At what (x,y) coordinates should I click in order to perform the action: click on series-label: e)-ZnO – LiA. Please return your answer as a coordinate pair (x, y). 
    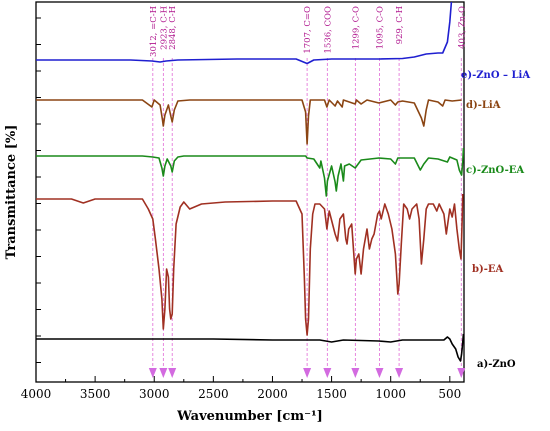
    Looking at the image, I should click on (495, 75).